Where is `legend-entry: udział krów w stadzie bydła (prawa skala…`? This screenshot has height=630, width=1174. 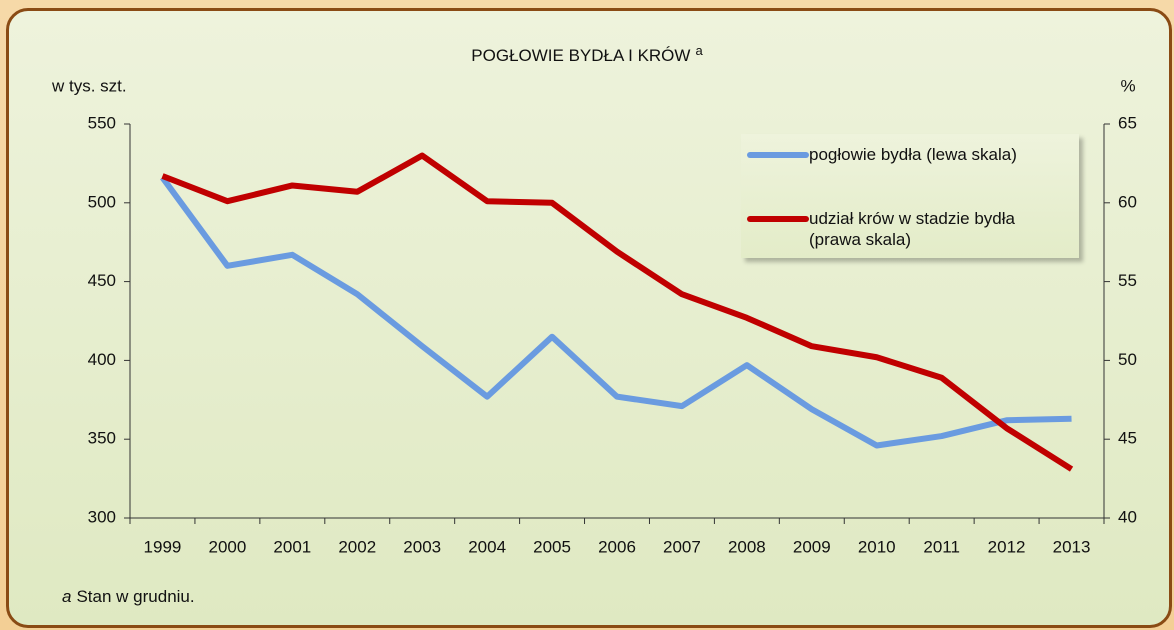 legend-entry: udział krów w stadzie bydła (prawa skala… is located at coordinates (909, 229).